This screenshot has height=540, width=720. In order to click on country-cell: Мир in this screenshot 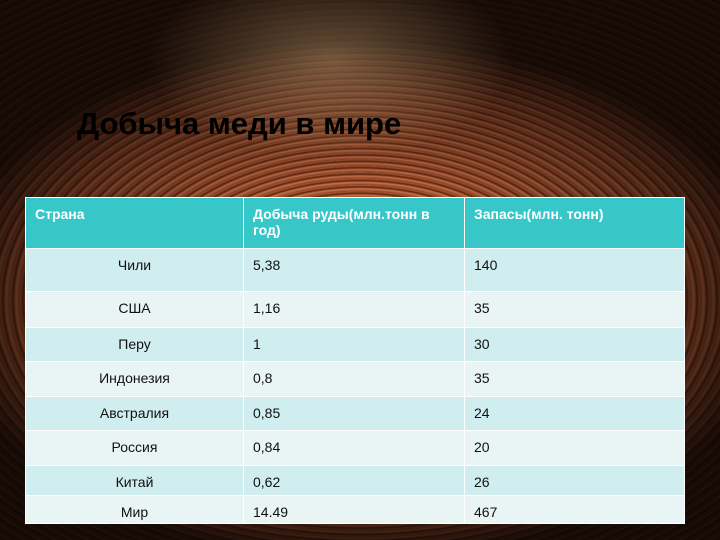, I will do `click(134, 509)`.